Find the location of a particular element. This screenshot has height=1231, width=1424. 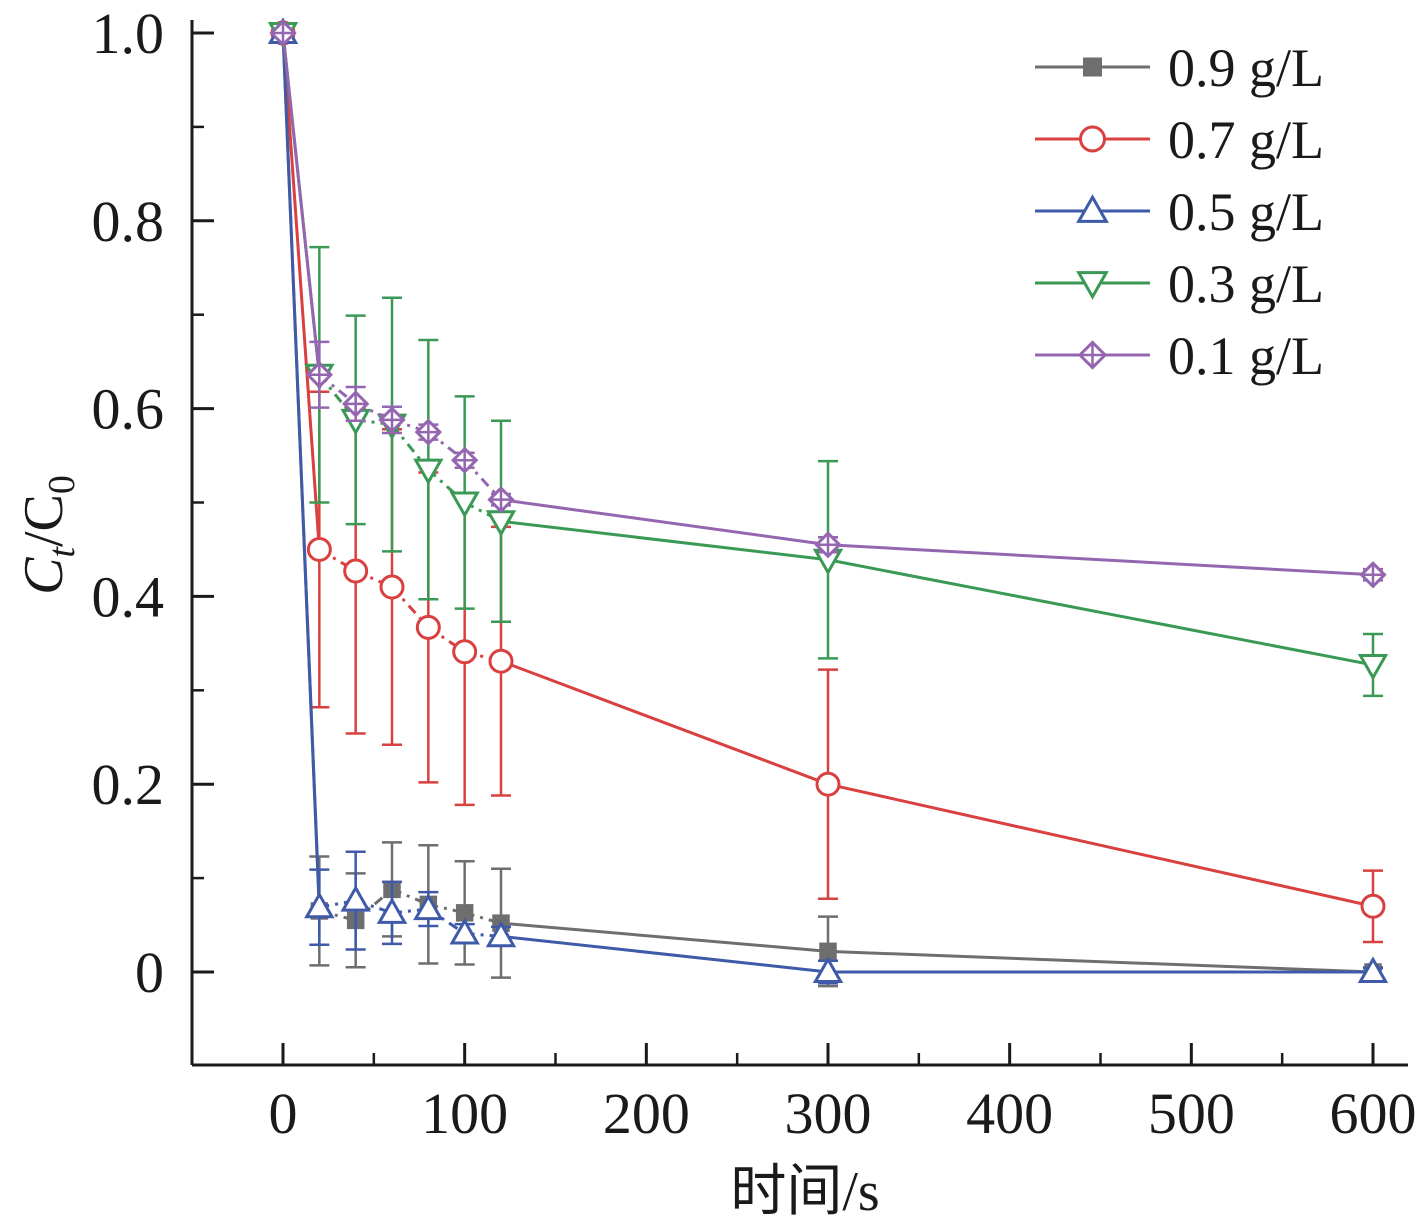

y-axis-title-sub: t is located at coordinates (62, 552).